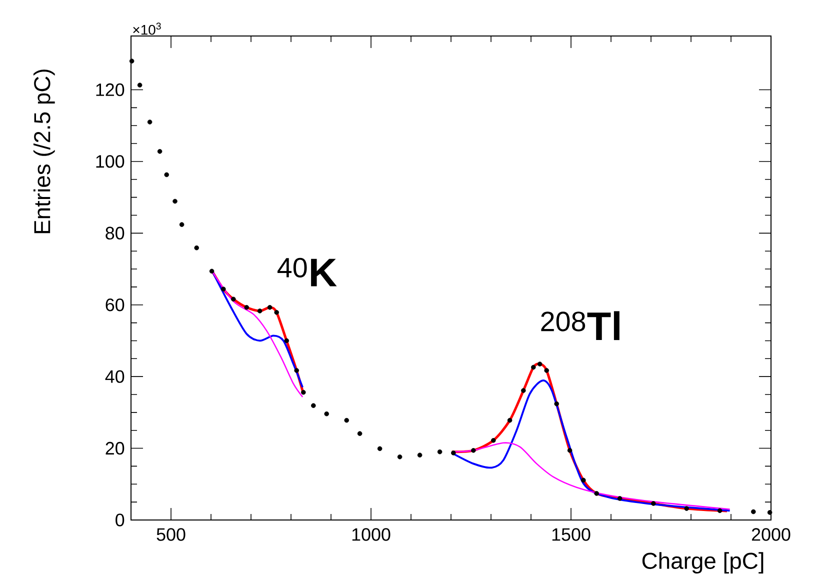 The image size is (820, 576). Describe the element at coordinates (115, 233) in the screenshot. I see `y-tick-label: 80` at that location.